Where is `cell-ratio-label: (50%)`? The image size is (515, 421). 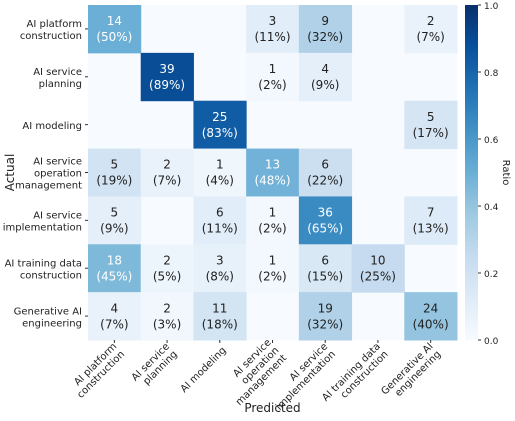 cell-ratio-label: (50%) is located at coordinates (114, 37).